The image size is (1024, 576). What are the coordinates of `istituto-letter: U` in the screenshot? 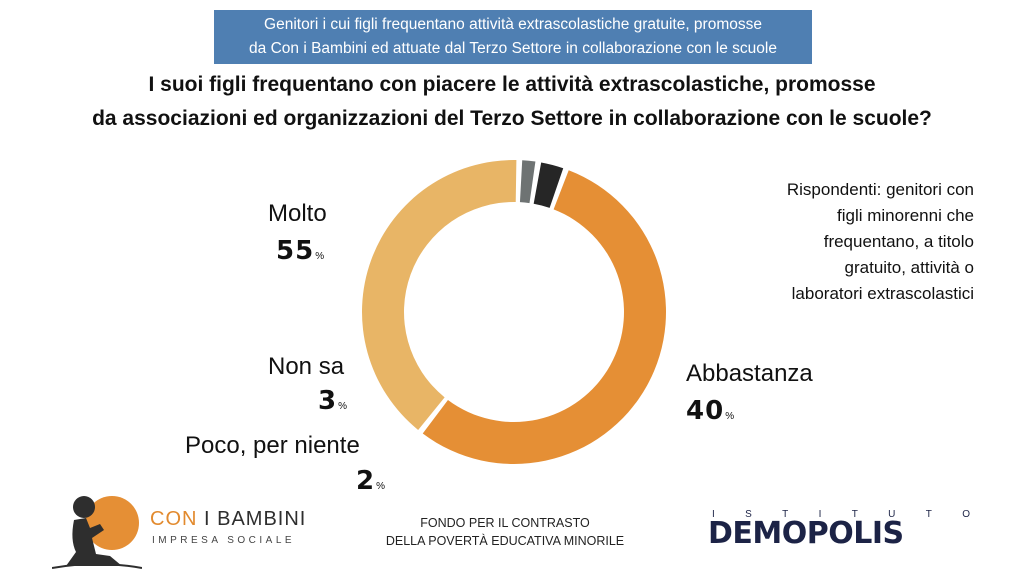 It's located at (892, 514).